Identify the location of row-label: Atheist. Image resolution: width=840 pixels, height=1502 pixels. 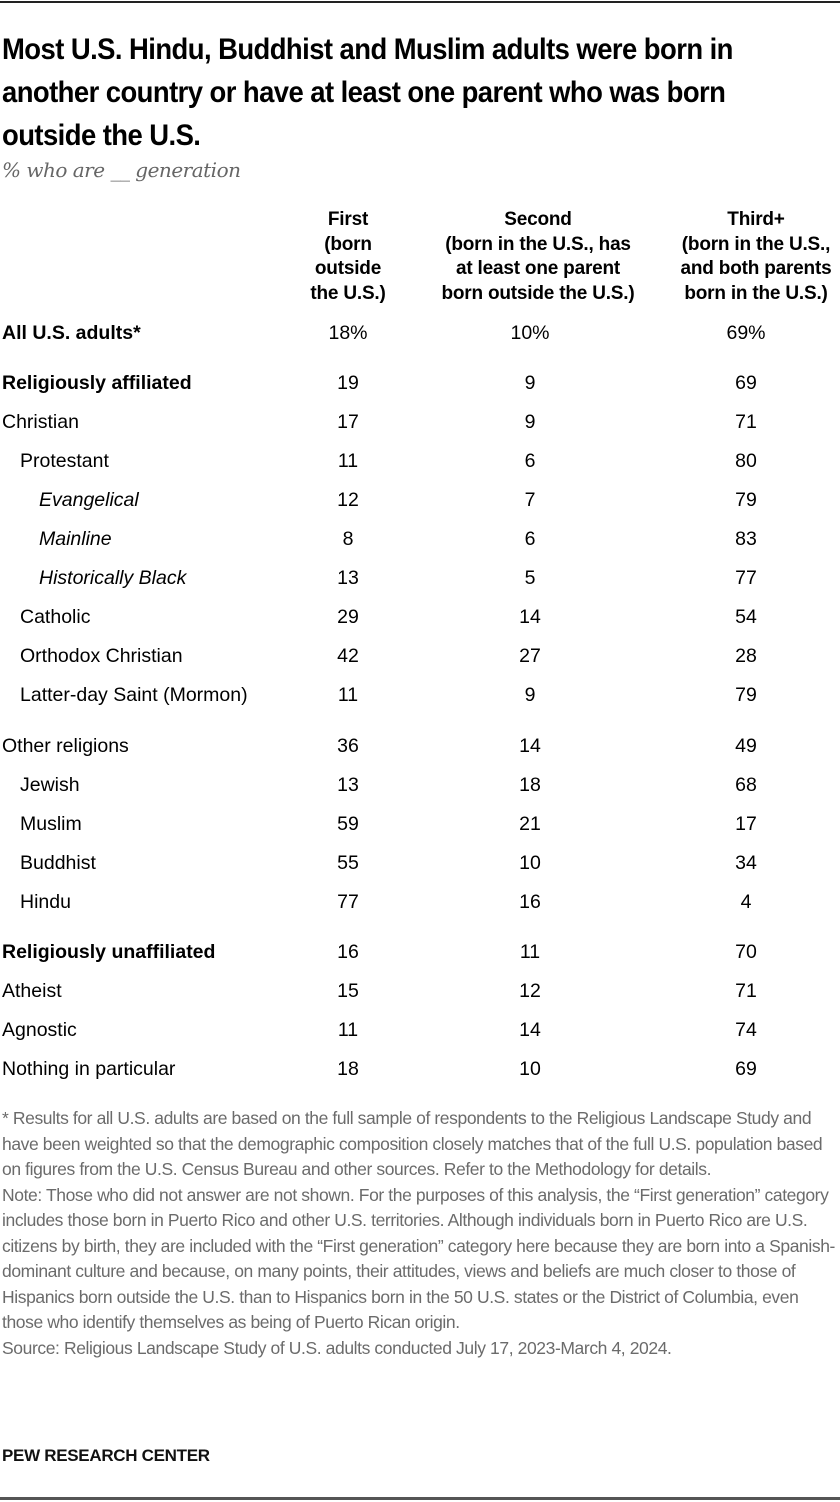
(32, 991).